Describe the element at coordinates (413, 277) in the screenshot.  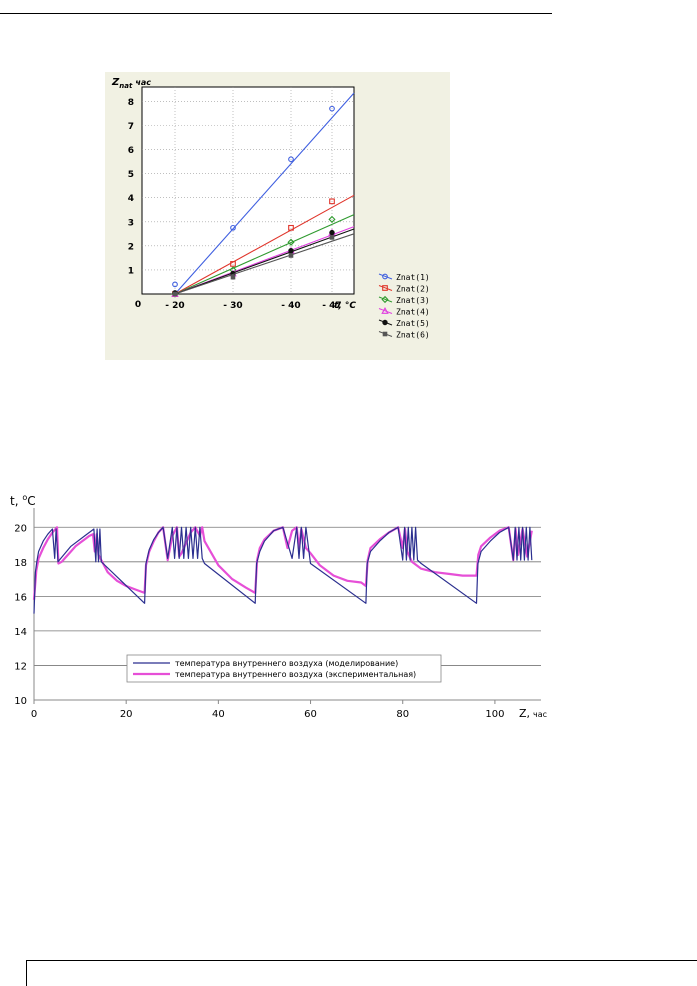
I see `legend-label: Znat(1)` at that location.